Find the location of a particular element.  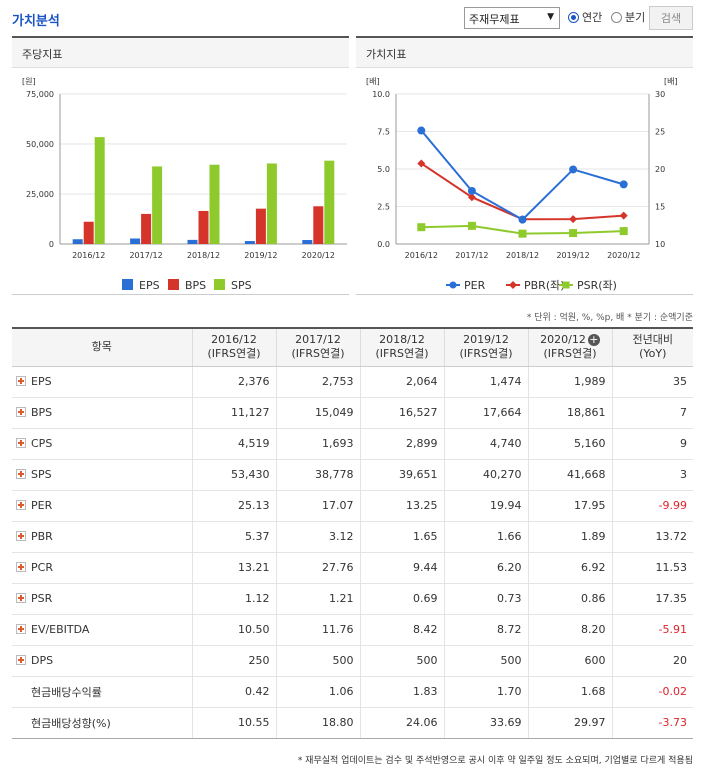

row-label: 현금배당성향(%) is located at coordinates (102, 723).